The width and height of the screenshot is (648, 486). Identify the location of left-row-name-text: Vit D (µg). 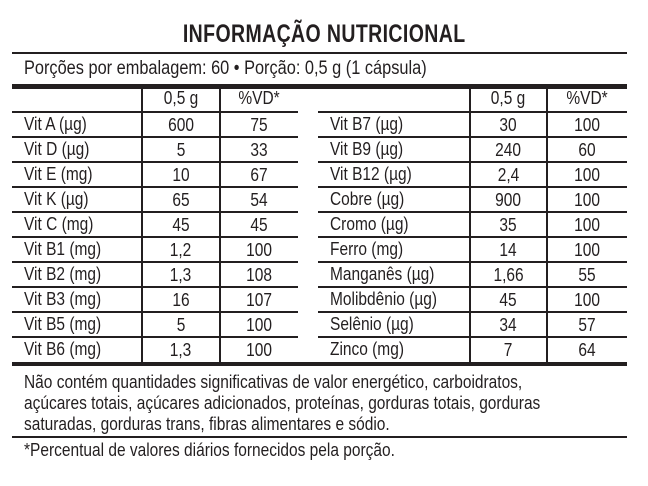
(57, 149).